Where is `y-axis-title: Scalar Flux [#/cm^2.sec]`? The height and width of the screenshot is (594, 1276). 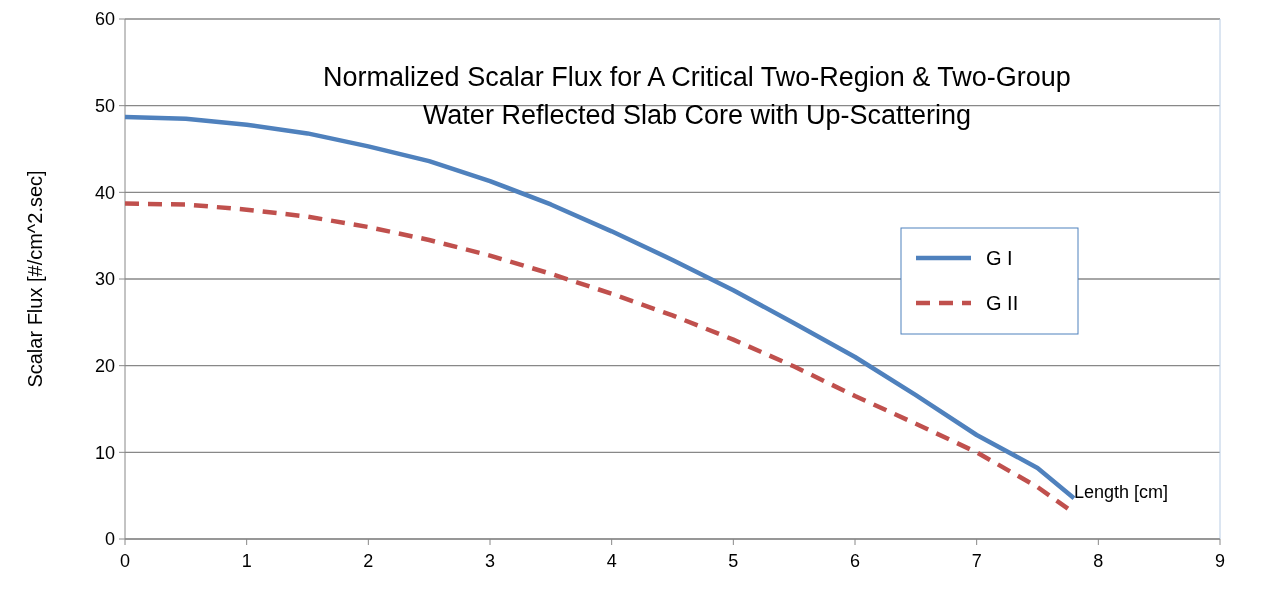
y-axis-title: Scalar Flux [#/cm^2.sec] is located at coordinates (35, 279).